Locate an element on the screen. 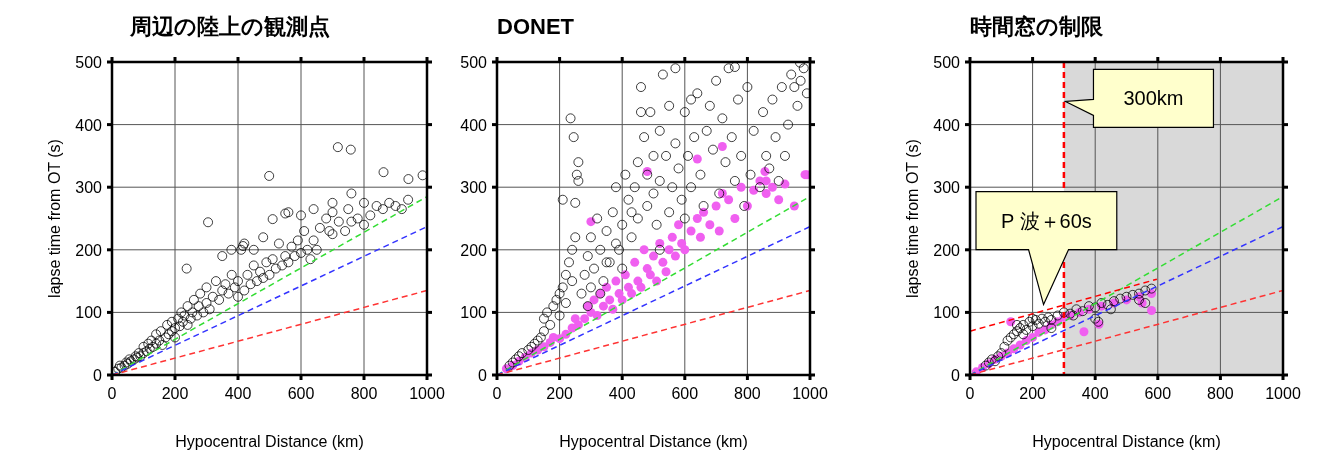 The height and width of the screenshot is (456, 1322). chart-title: DONET is located at coordinates (536, 26).